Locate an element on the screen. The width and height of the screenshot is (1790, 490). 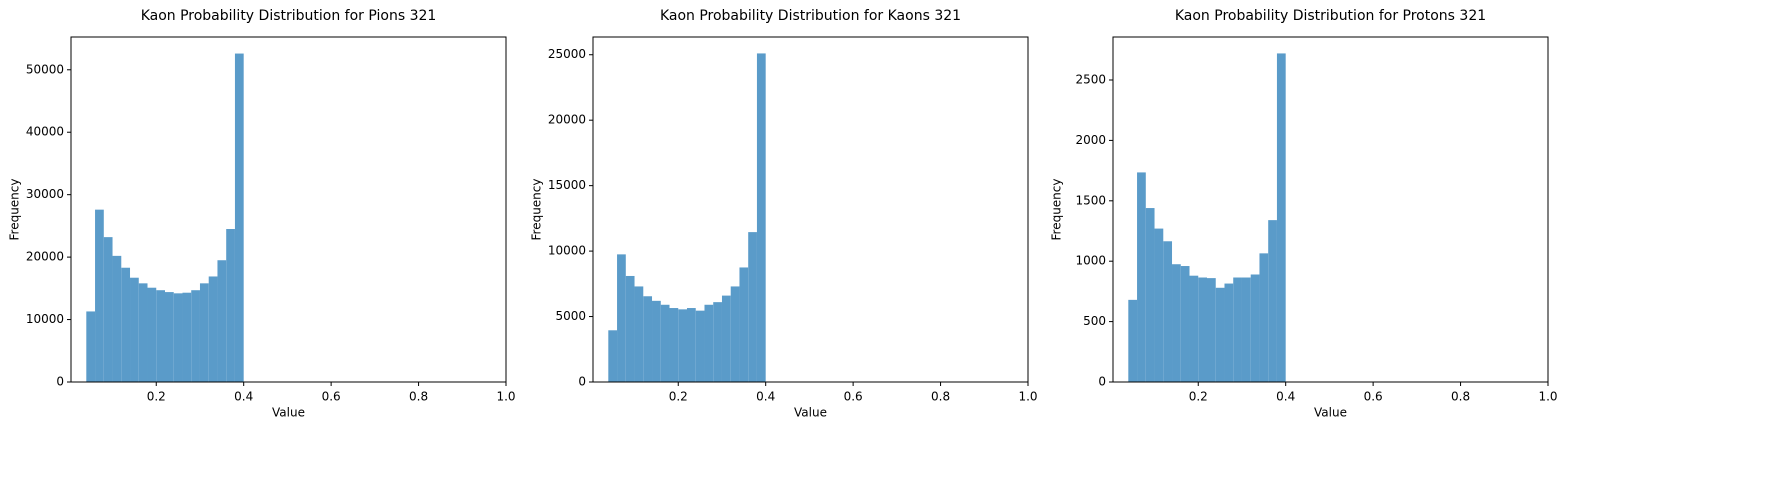
y-tick-label: 30000 is located at coordinates (45, 194).